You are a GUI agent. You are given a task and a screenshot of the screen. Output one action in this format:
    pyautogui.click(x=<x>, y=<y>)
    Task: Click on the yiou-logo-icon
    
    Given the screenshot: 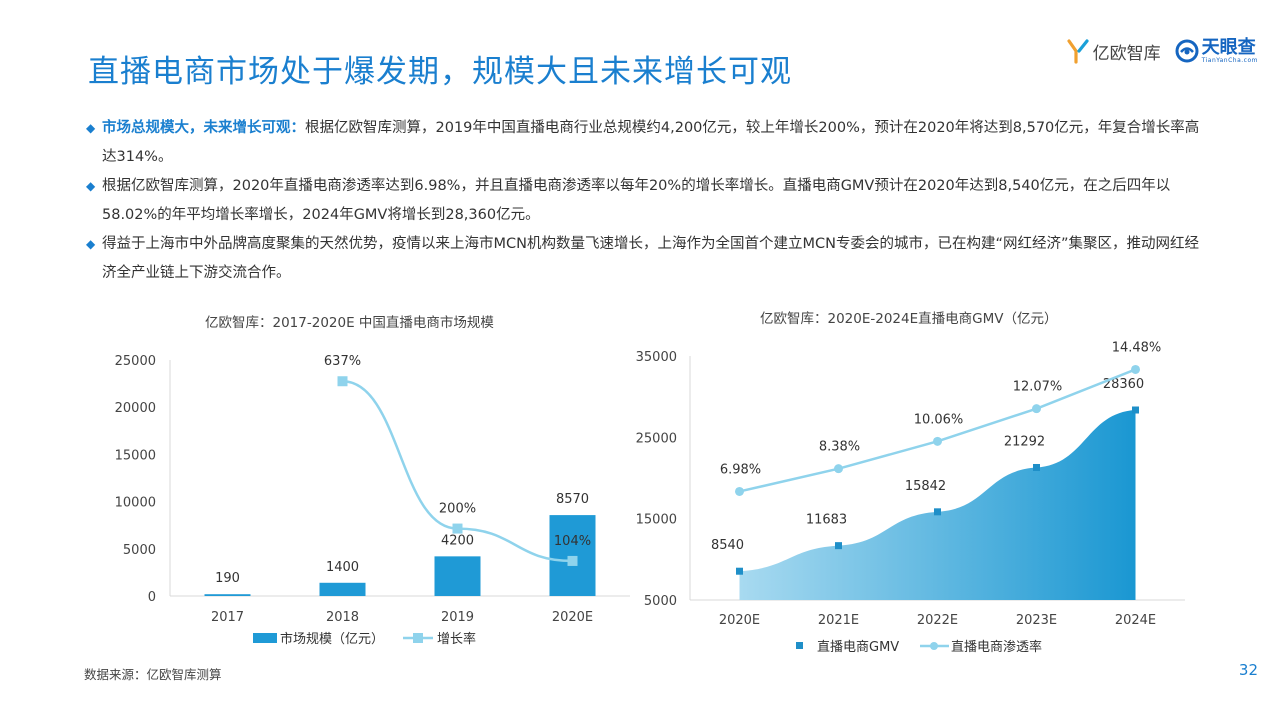 What is the action you would take?
    pyautogui.click(x=1078, y=51)
    